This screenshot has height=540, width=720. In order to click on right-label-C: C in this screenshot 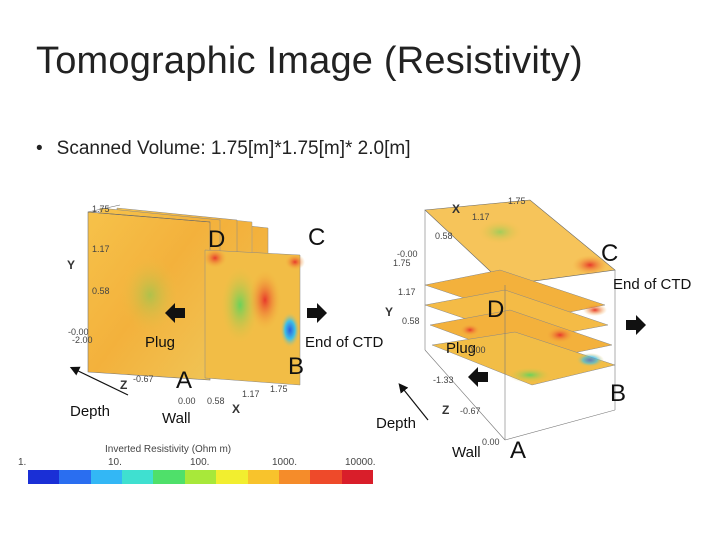, I will do `click(610, 253)`.